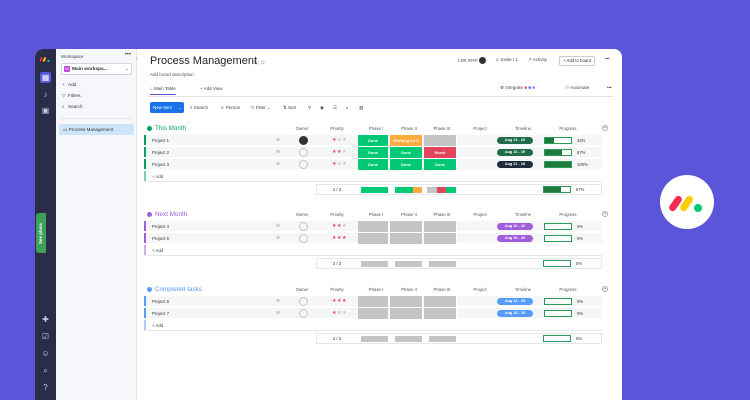  I want to click on table-row: Project 6 ⊕ ★★★ Aug 13 - 25 0%, so click(373, 301).